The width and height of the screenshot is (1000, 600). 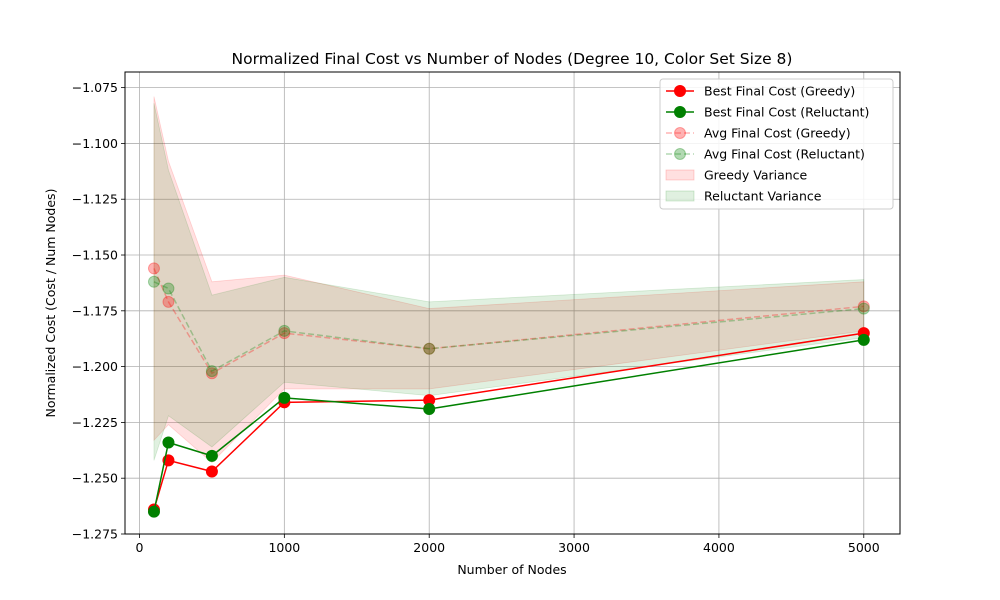 I want to click on legend-label: Greedy Variance, so click(x=756, y=175).